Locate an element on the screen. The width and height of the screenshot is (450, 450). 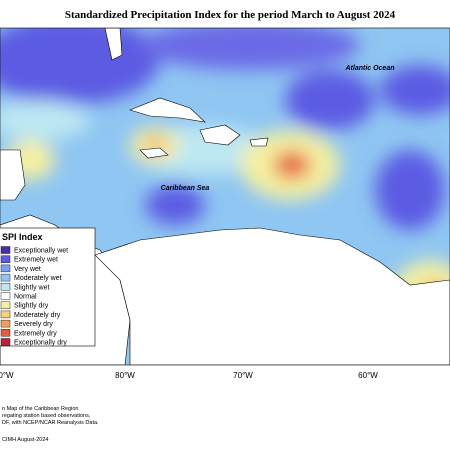
longitude-label: 70°W is located at coordinates (243, 375).